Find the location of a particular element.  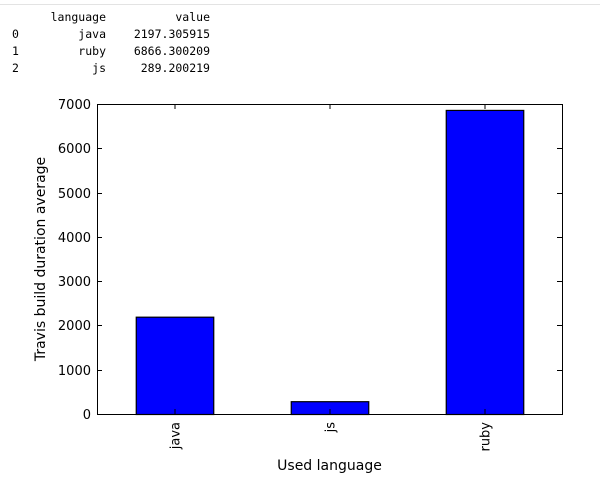

x-axis-label: Used language is located at coordinates (329, 466).